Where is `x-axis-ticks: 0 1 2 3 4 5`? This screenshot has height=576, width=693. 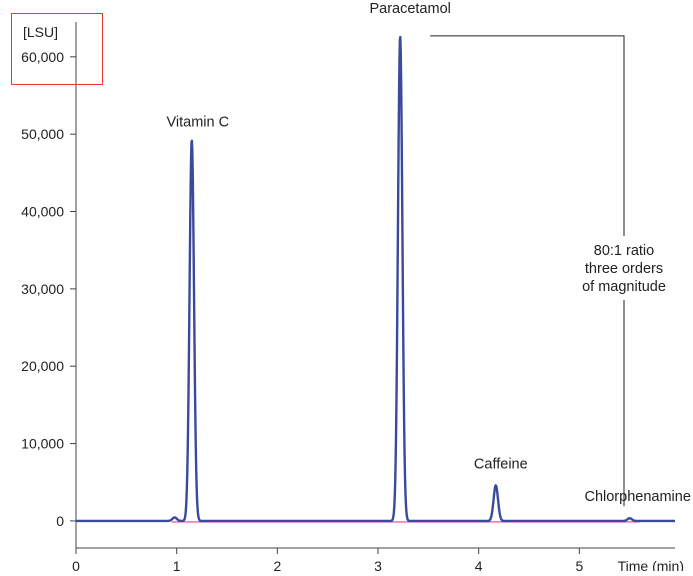
x-axis-ticks: 0 1 2 3 4 5 is located at coordinates (327, 561).